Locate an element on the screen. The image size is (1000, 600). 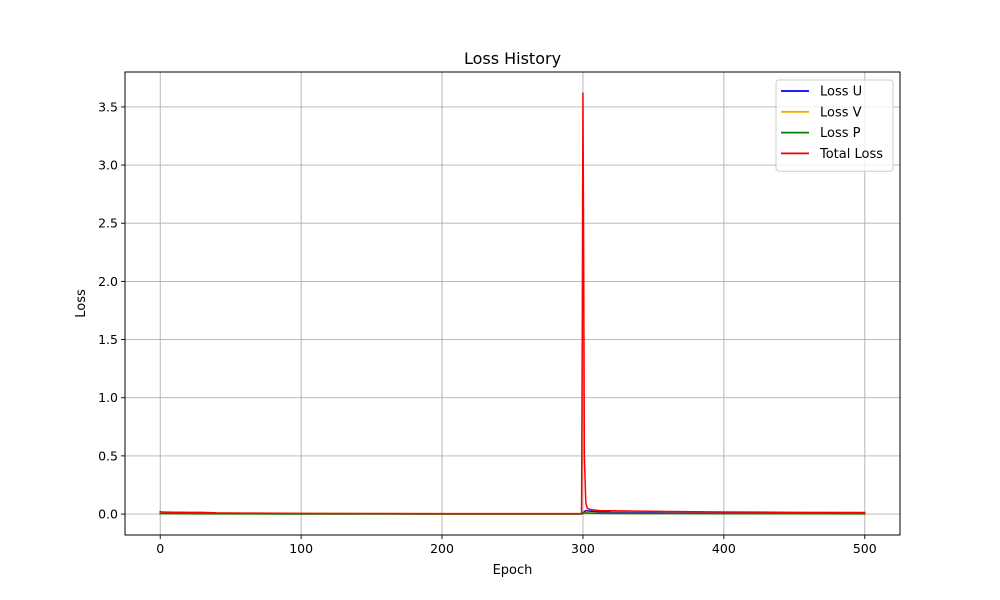
y-tick-label: 0.0 is located at coordinates (108, 514).